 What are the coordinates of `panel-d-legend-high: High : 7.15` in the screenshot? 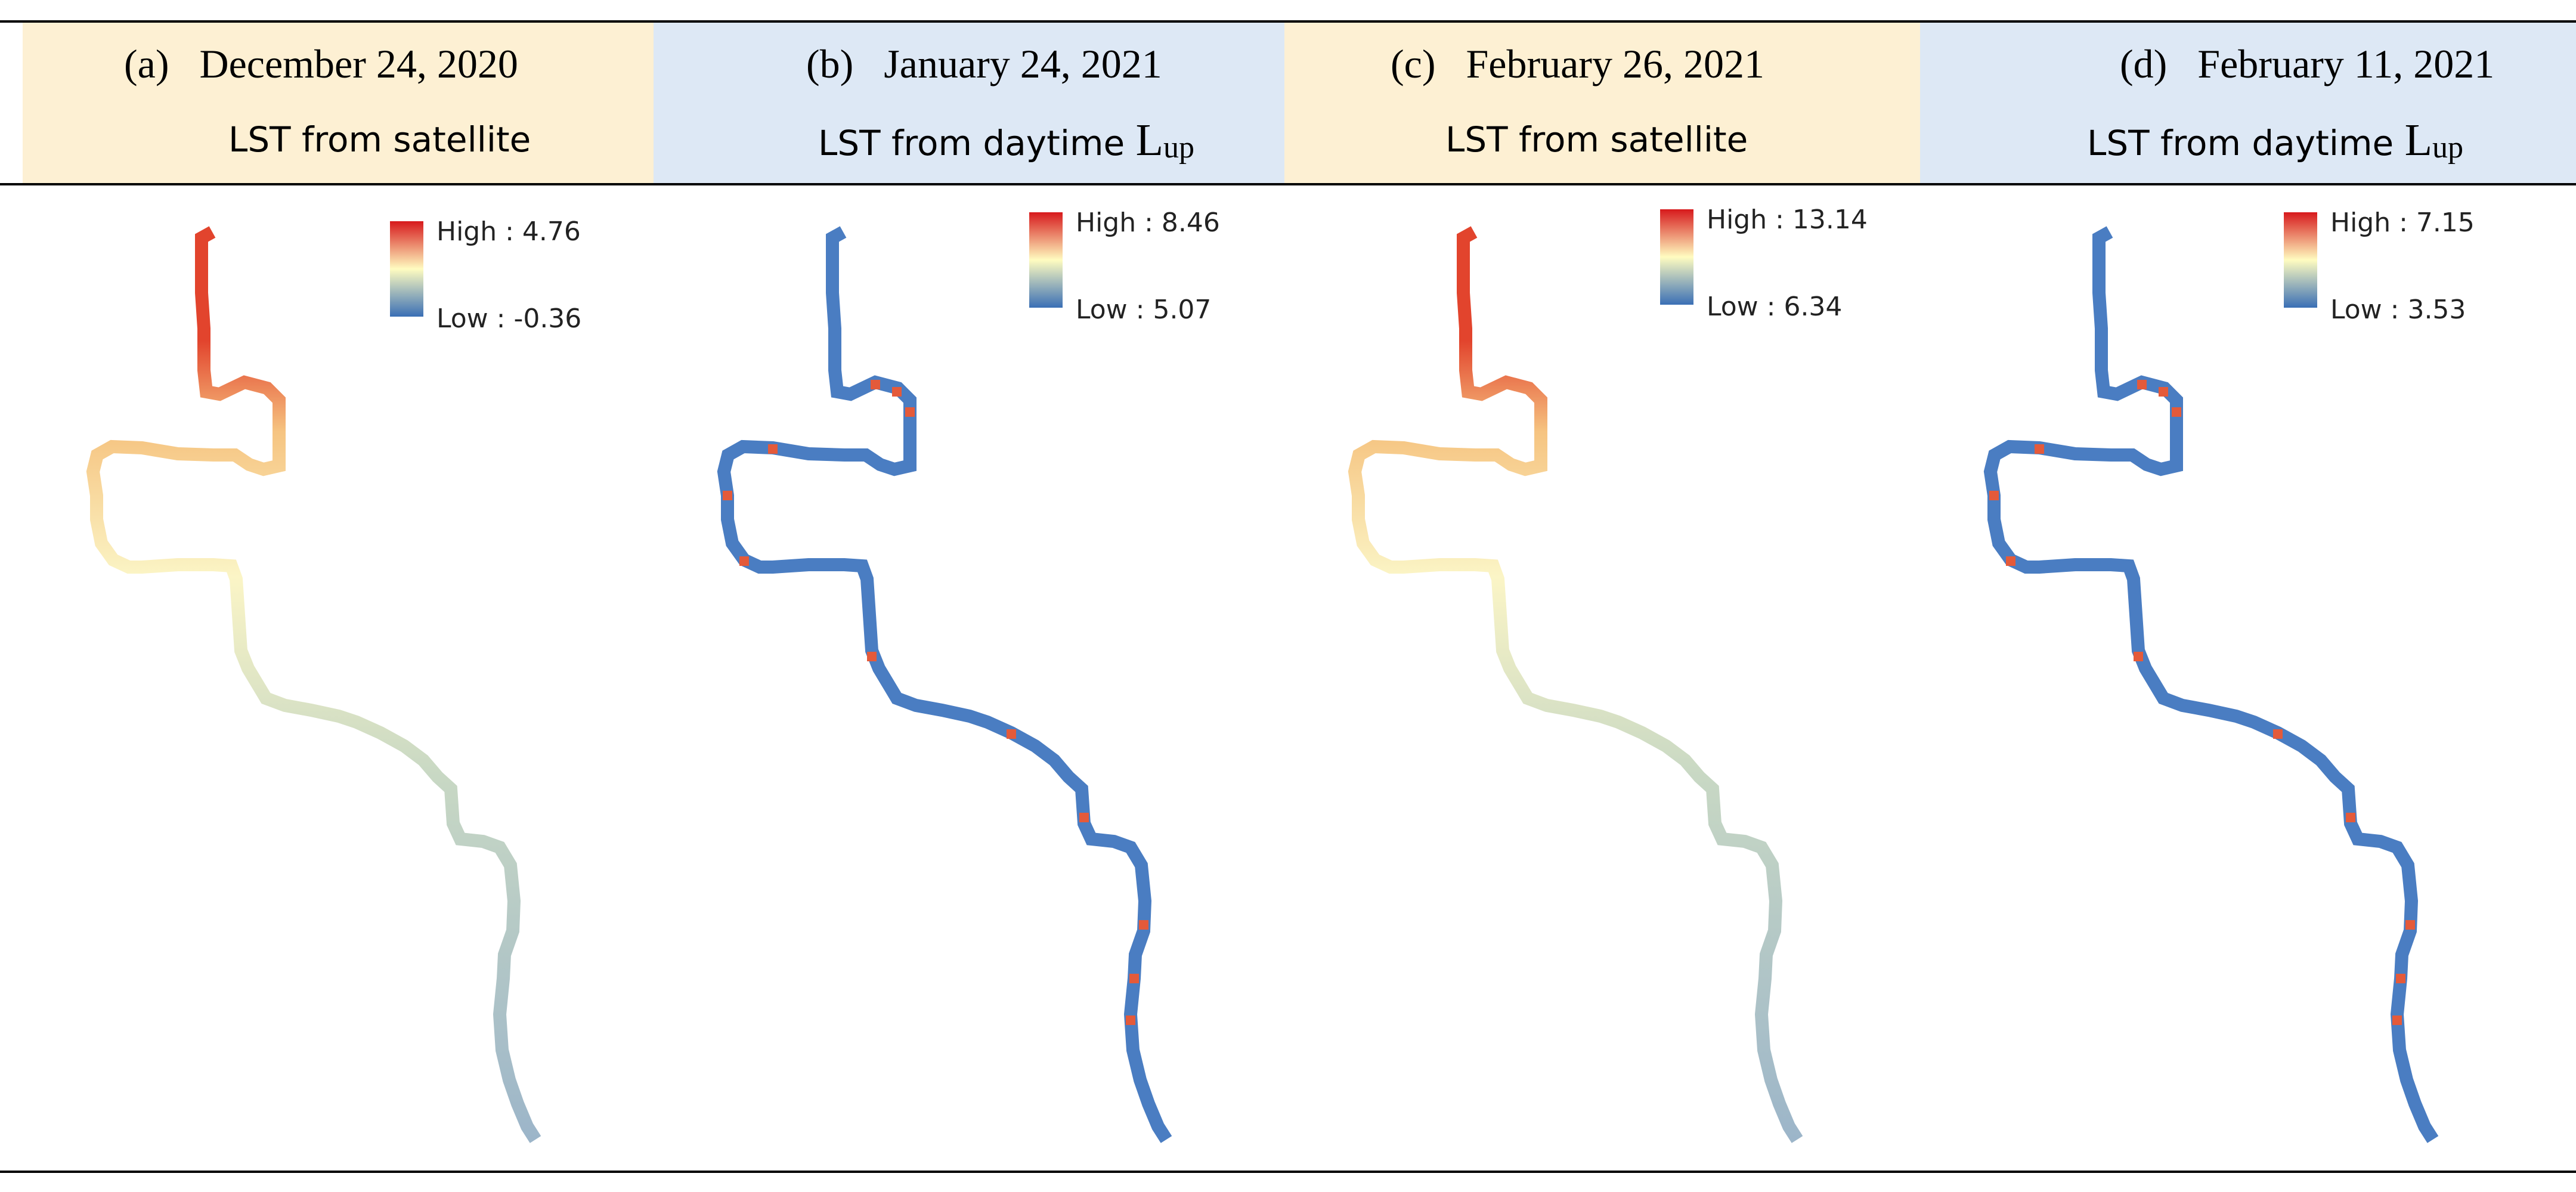 It's located at (2403, 223).